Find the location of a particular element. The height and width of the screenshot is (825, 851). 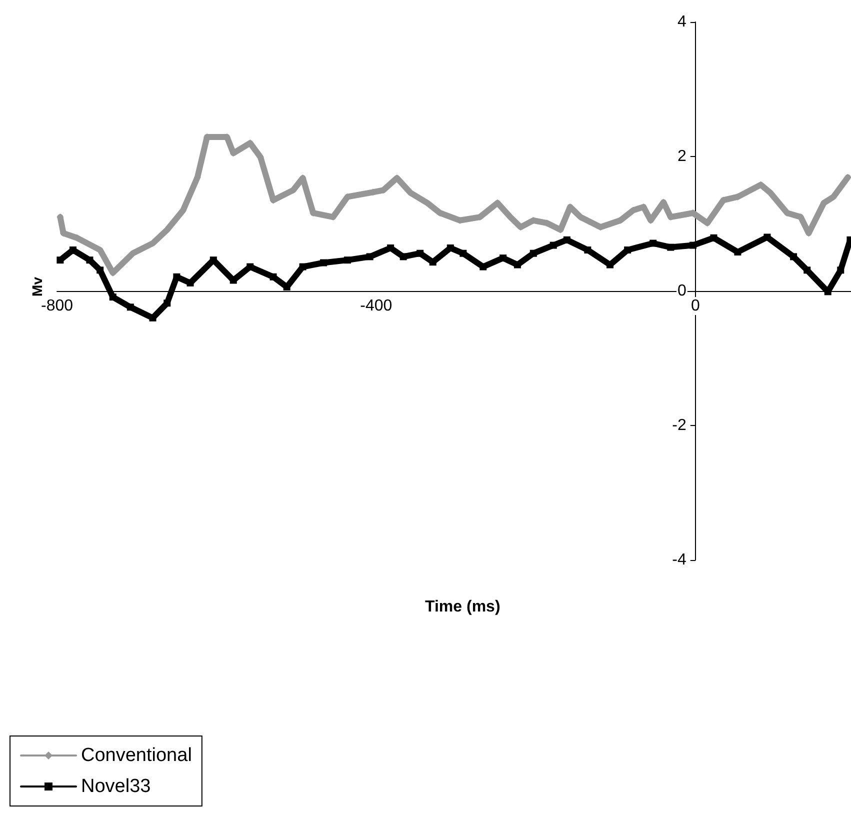

y-tick-label: 4 is located at coordinates (681, 22).